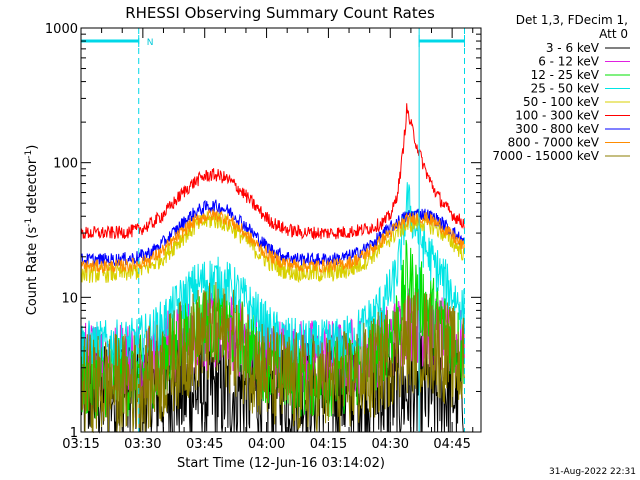  Describe the element at coordinates (61, 29) in the screenshot. I see `y-tick-label: 1000` at that location.